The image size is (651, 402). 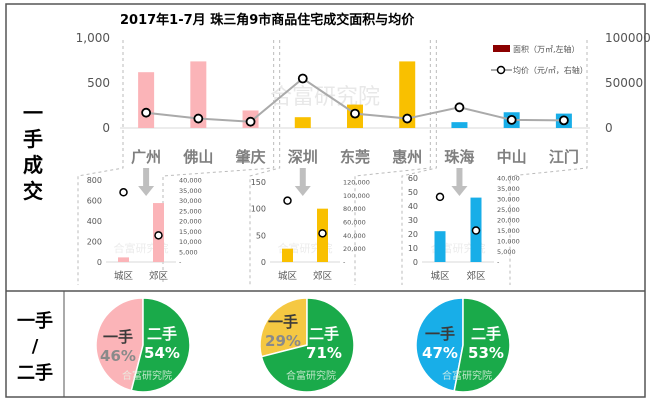 I want to click on side-label-bottom-2: /, so click(x=35, y=346).